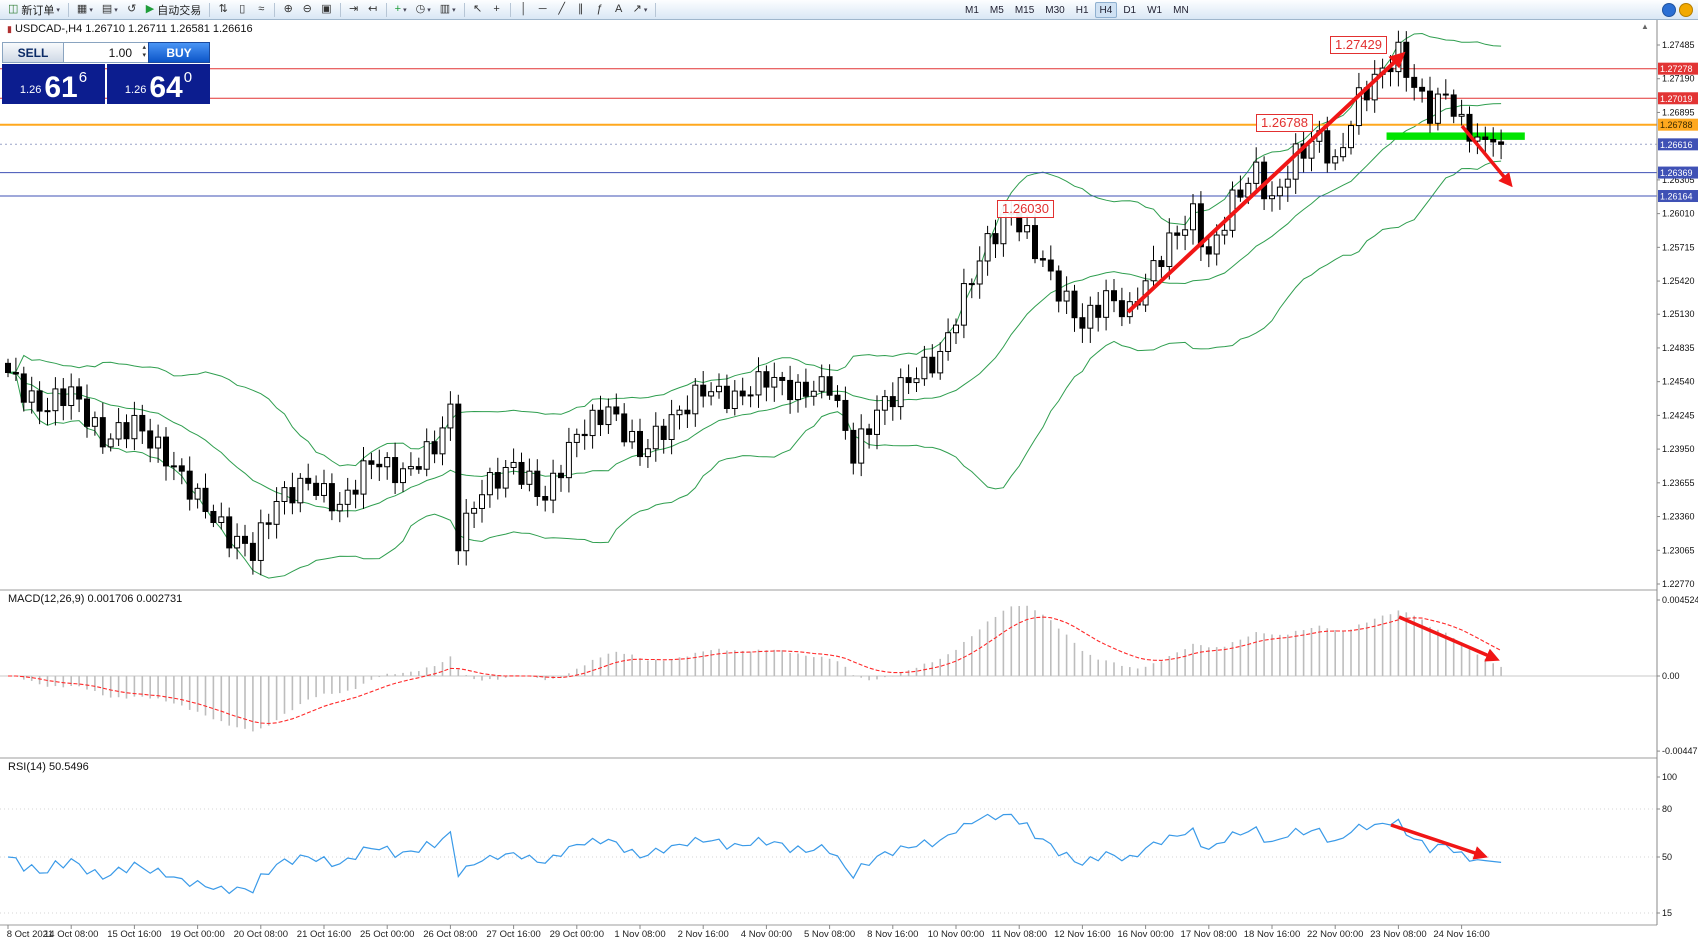 This screenshot has width=1698, height=941. I want to click on zoom-out-icon: ⊖, so click(307, 9).